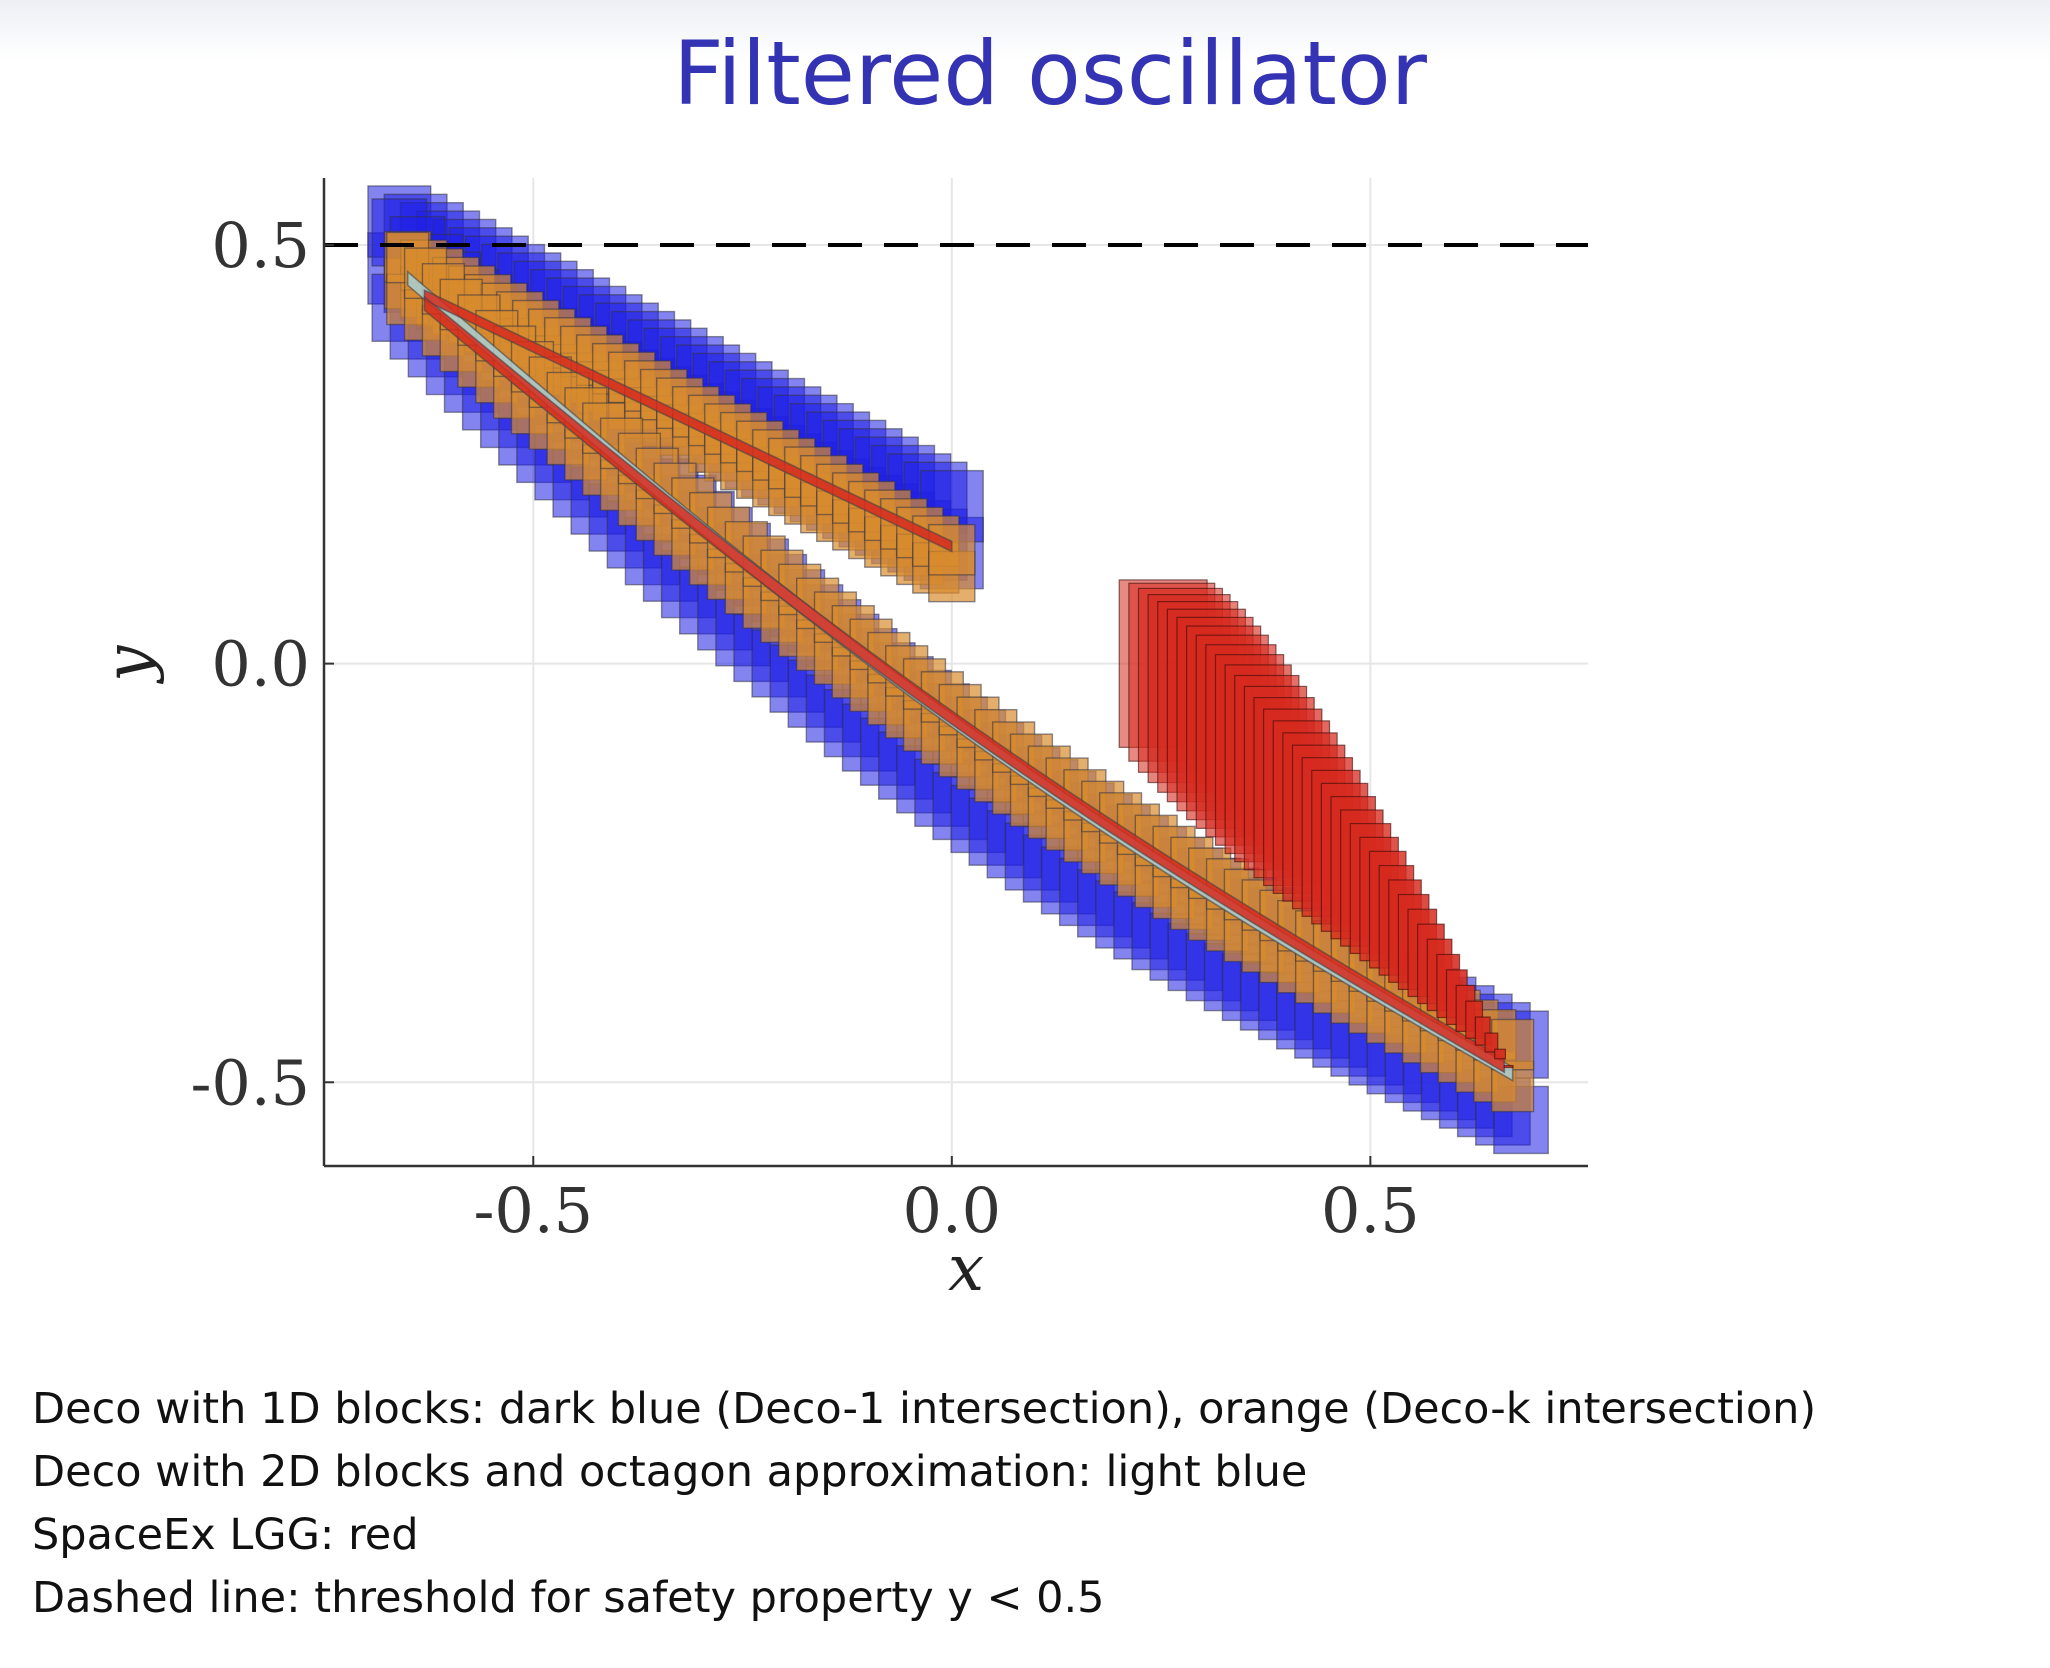 Image resolution: width=2050 pixels, height=1668 pixels. I want to click on y-axis-label: y, so click(129, 665).